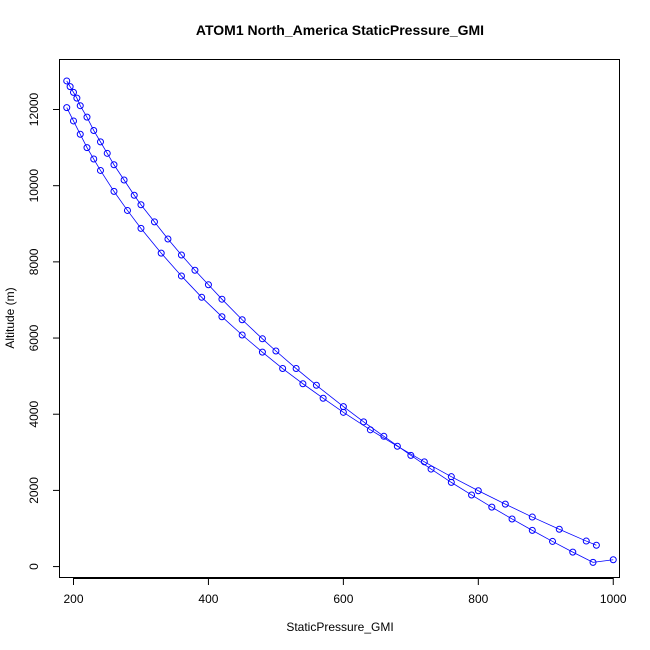 The height and width of the screenshot is (650, 650). Describe the element at coordinates (340, 30) in the screenshot. I see `chart-title: ATOM1 North_America StaticPressure_GMI` at that location.